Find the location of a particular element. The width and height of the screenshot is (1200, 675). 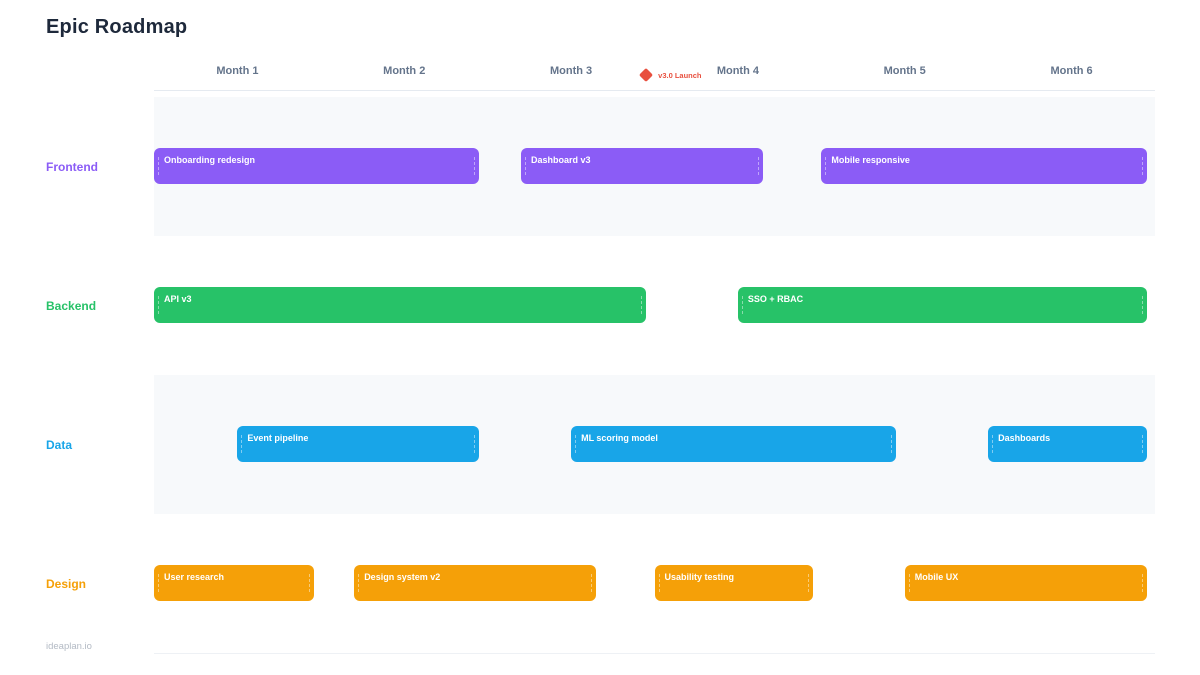

epic-bar-label: Design system v2 is located at coordinates (402, 577).